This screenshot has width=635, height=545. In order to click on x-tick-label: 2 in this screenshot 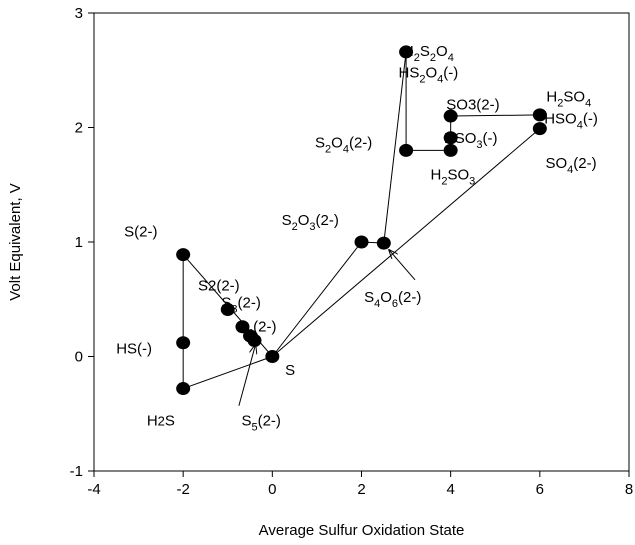, I will do `click(361, 489)`.